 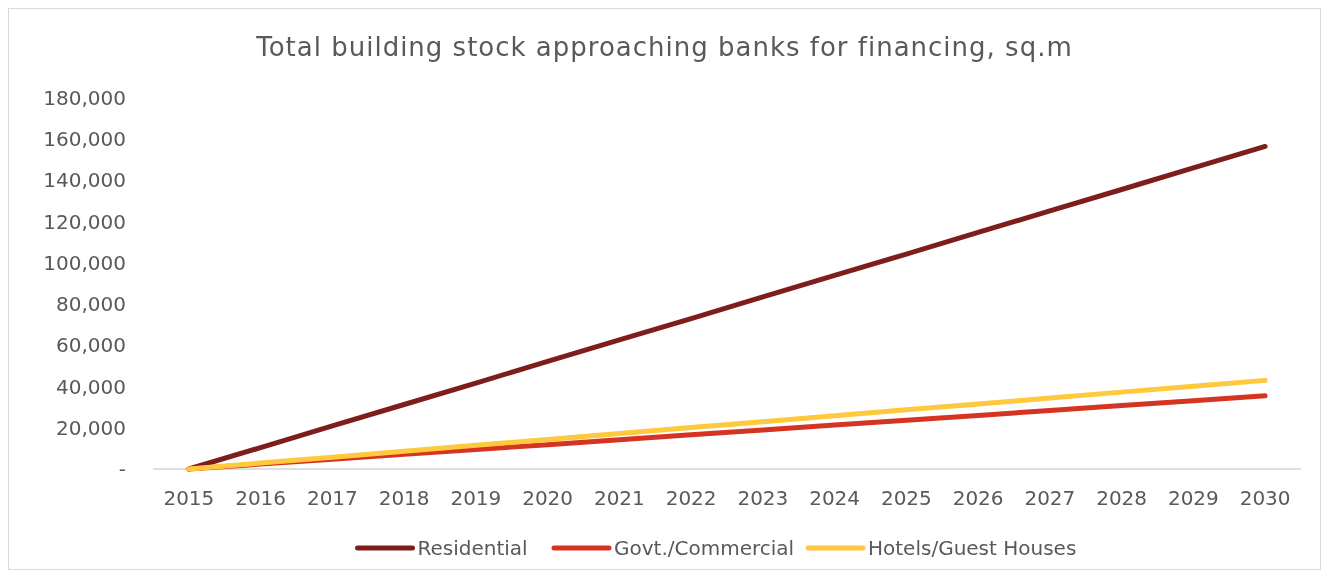 I want to click on legend-label: Residential, so click(x=472, y=548).